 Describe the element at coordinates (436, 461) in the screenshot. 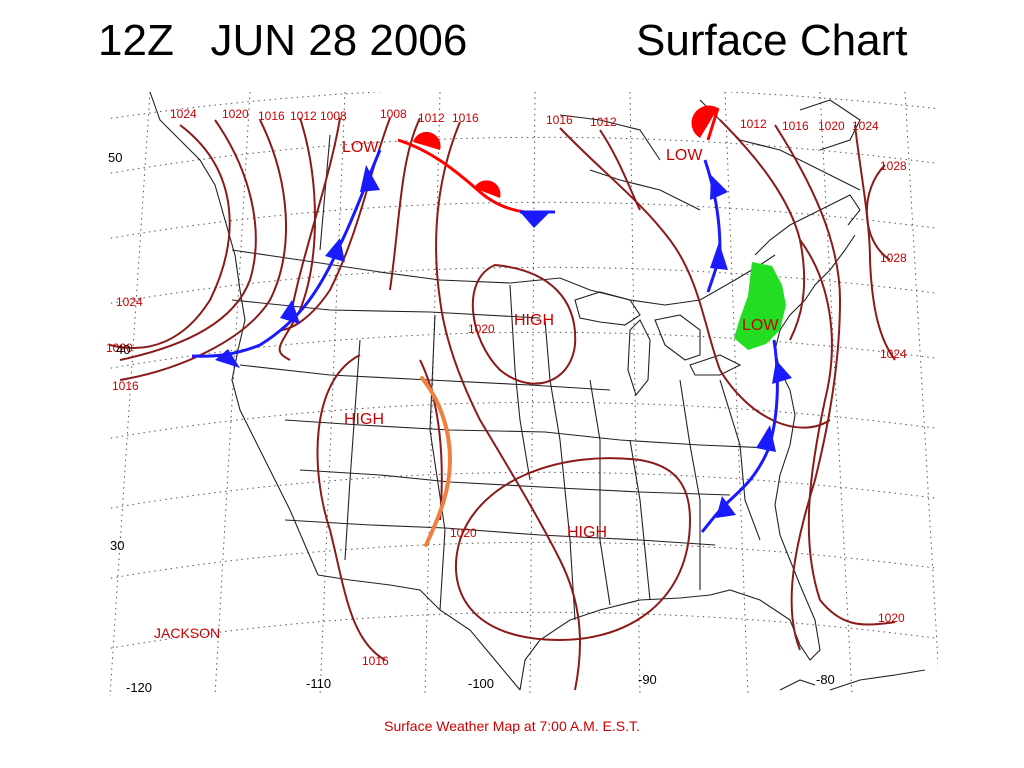

I see `trough-line` at that location.